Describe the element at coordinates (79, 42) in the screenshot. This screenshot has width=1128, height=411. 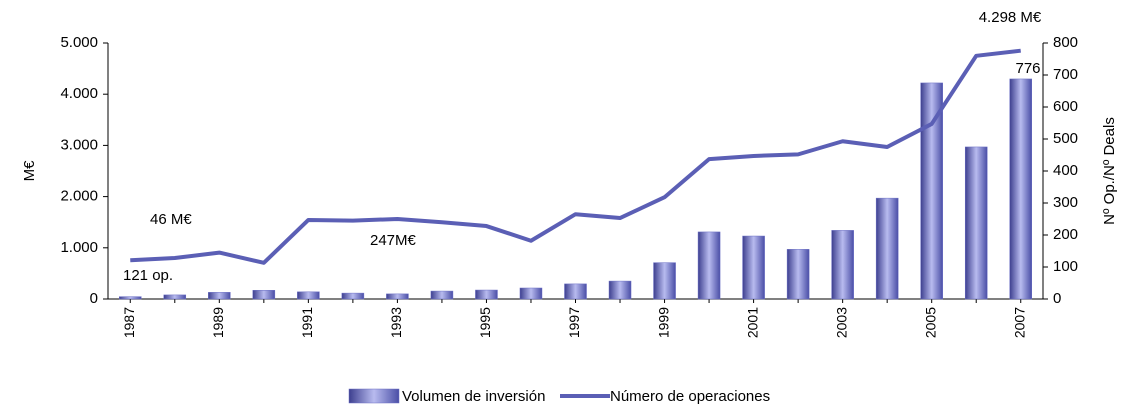
I see `y-tick-label: 5.000` at that location.